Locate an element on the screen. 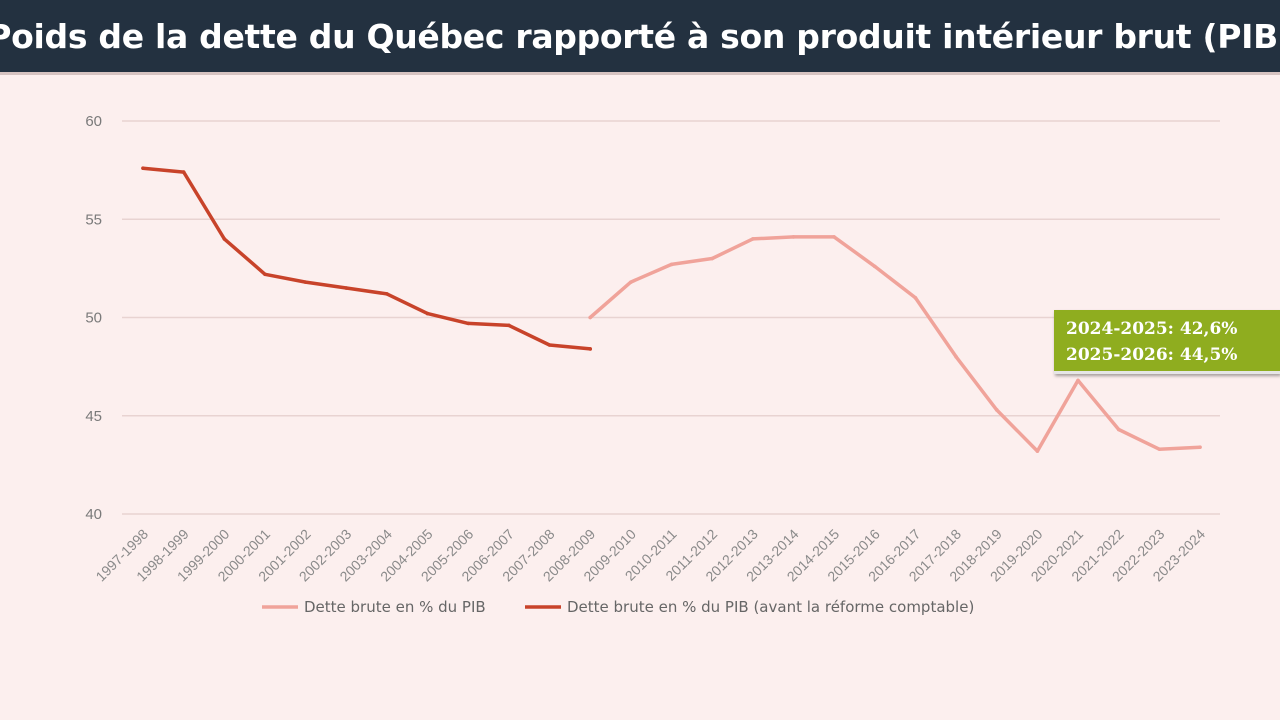 Image resolution: width=1280 pixels, height=723 pixels. y-tick-label-40: 40 is located at coordinates (93, 514).